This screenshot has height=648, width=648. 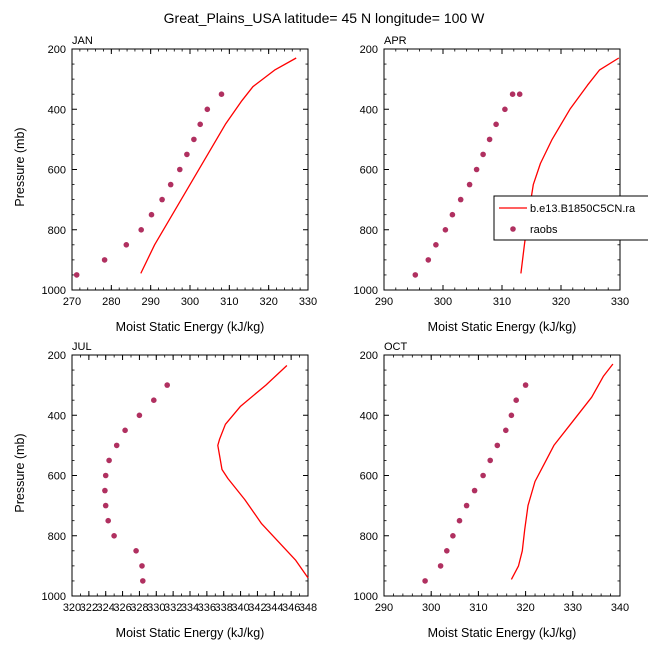 I want to click on x-tick-label-jul: 336, so click(x=207, y=608).